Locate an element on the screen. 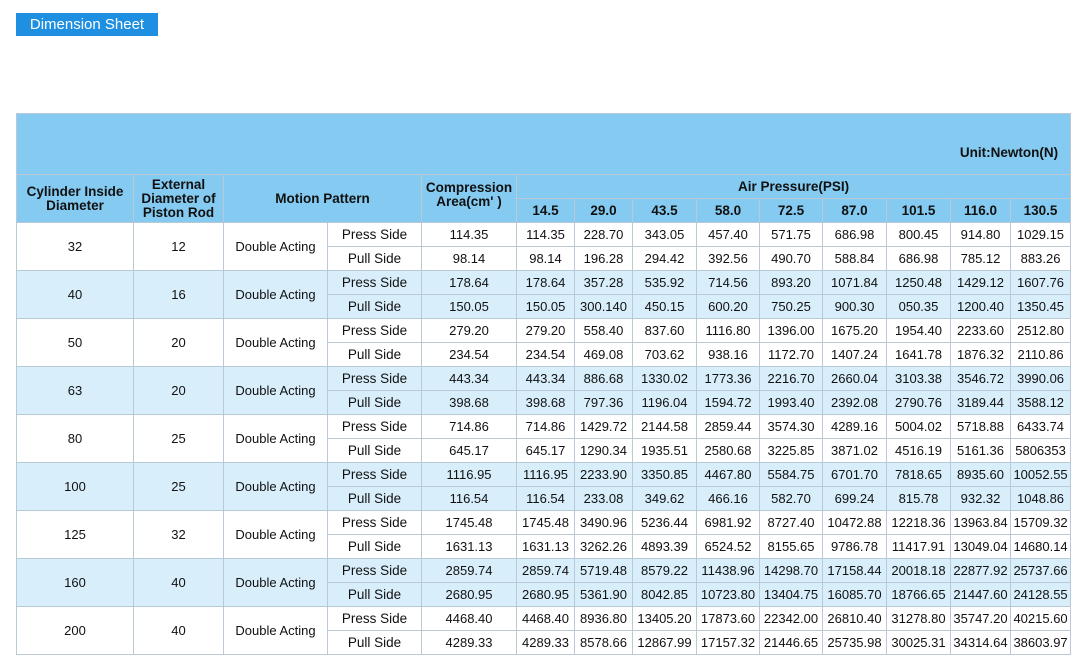 The height and width of the screenshot is (655, 1092). force-cell: 1200.40 is located at coordinates (980, 306).